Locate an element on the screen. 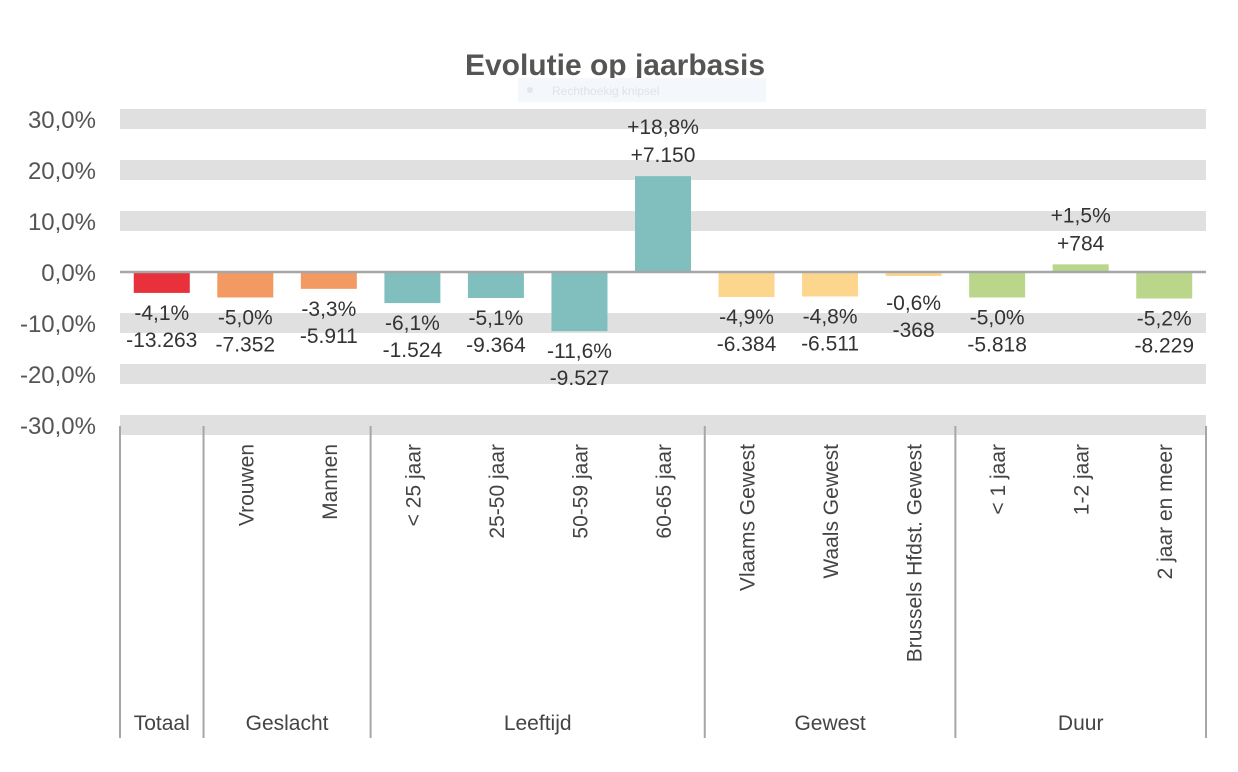  data-label-pct: -4,8% is located at coordinates (830, 316).